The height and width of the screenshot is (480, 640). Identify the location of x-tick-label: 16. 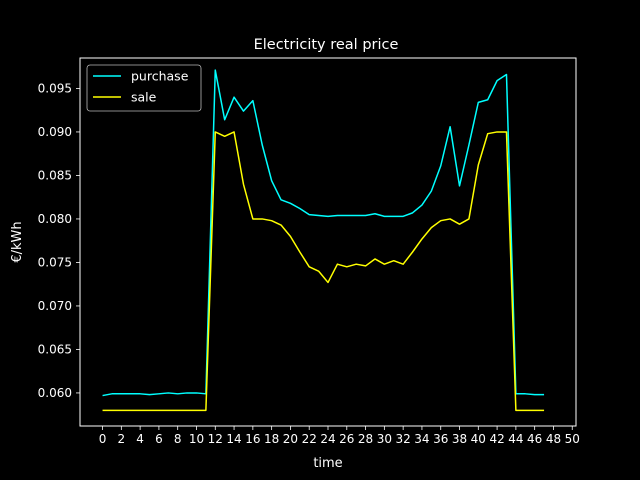
(252, 439).